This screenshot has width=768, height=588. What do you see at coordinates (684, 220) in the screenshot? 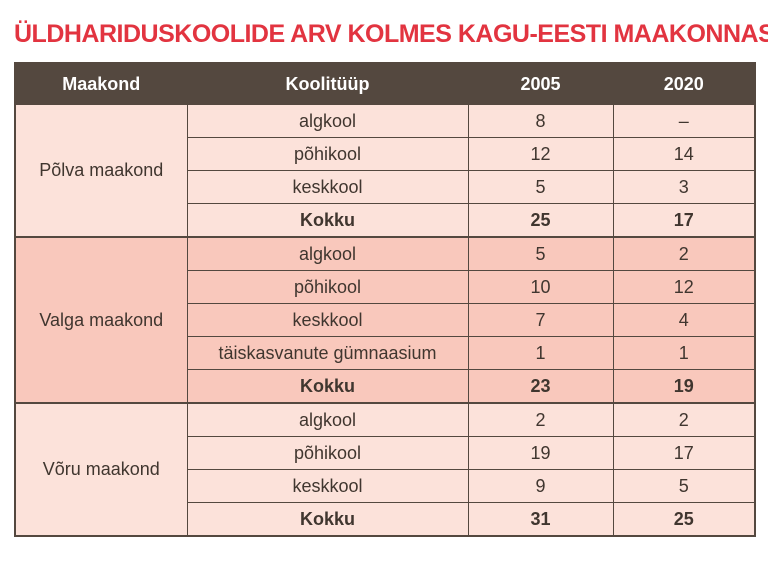
I see `total-2020-cell: 17` at bounding box center [684, 220].